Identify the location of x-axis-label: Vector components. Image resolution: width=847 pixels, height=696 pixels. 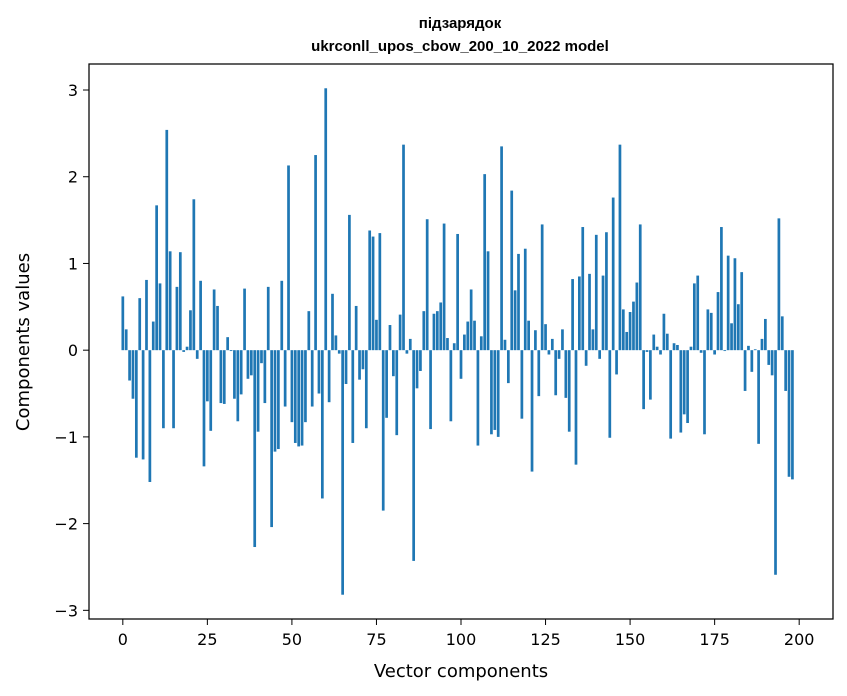
(461, 671).